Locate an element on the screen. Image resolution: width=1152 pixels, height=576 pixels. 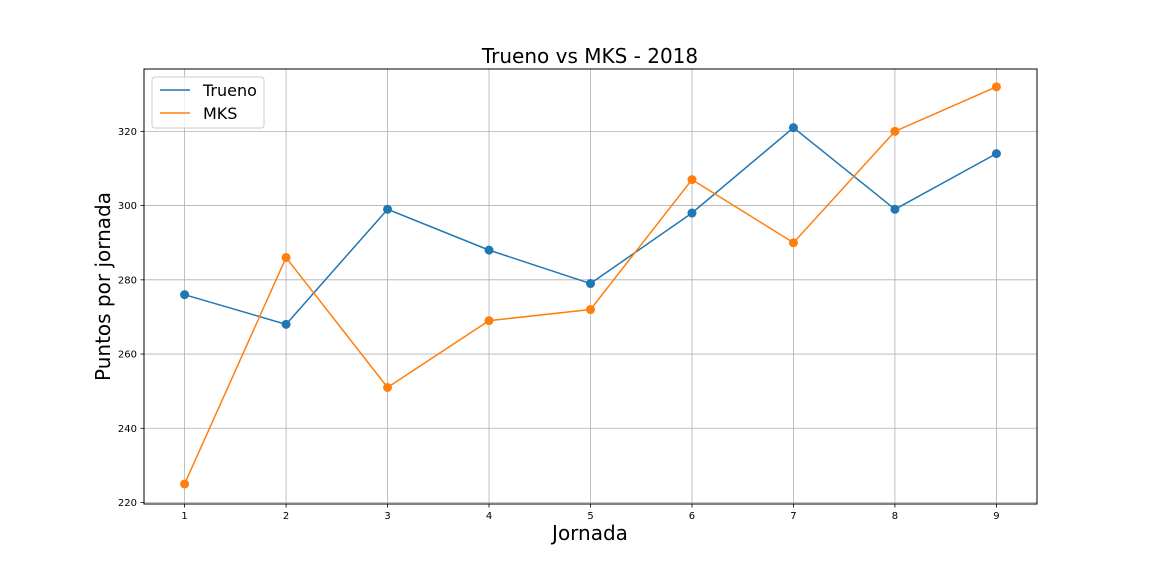
x-tick-label: 2 is located at coordinates (286, 516).